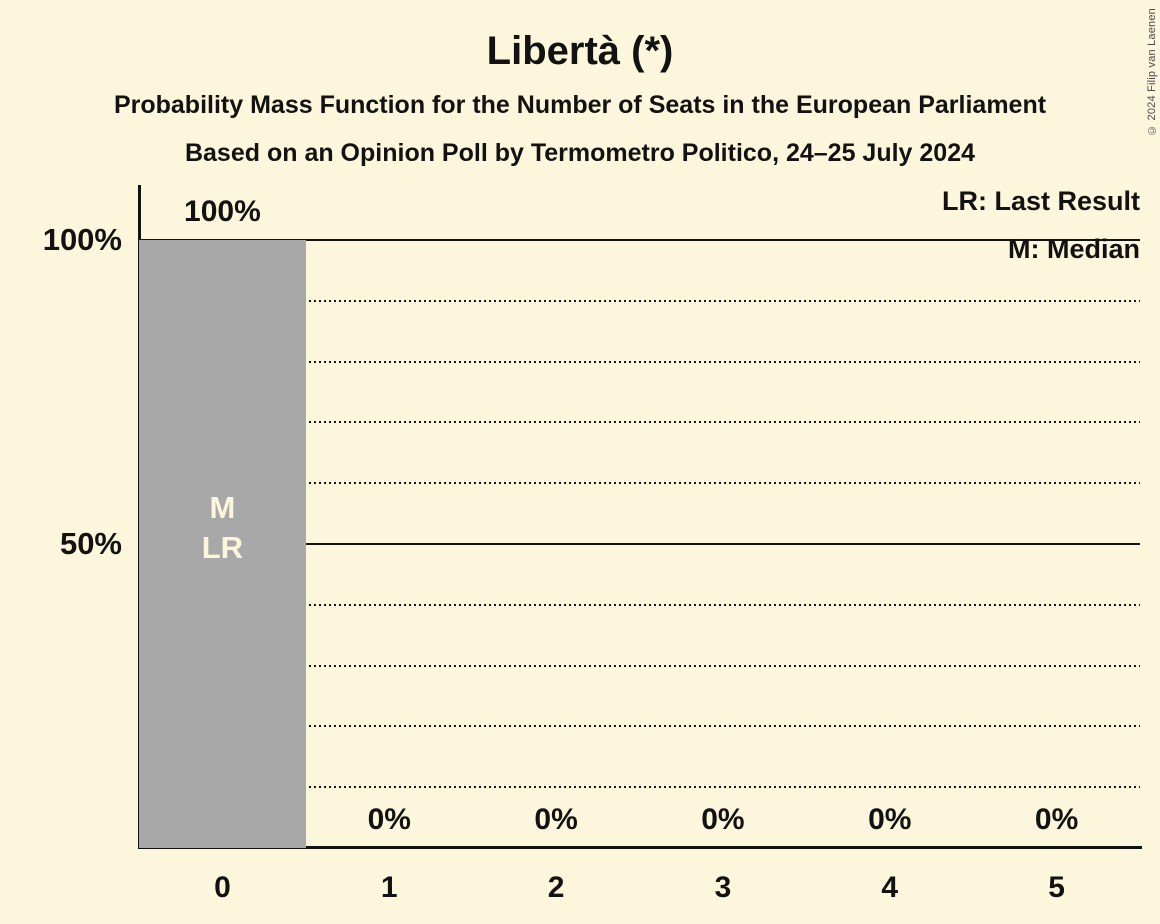 The image size is (1160, 924). I want to click on copyright-notice: © 2024 Filip van Laenen, so click(1152, 72).